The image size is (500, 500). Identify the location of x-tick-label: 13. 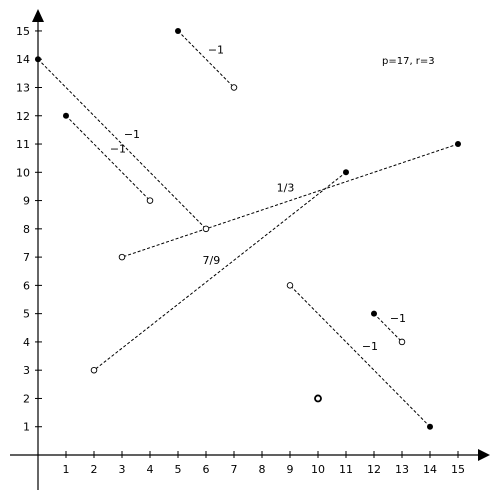
(402, 469).